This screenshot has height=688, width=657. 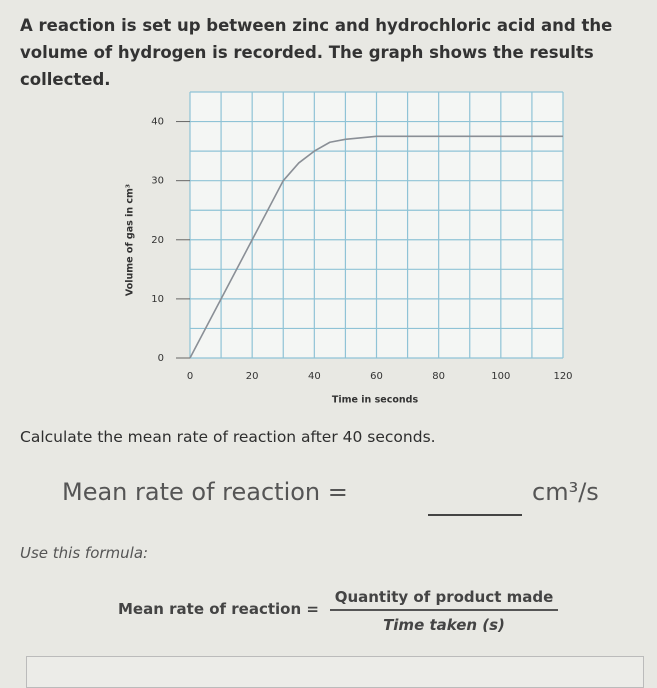 I want to click on x-tick-label: 20, so click(x=252, y=376).